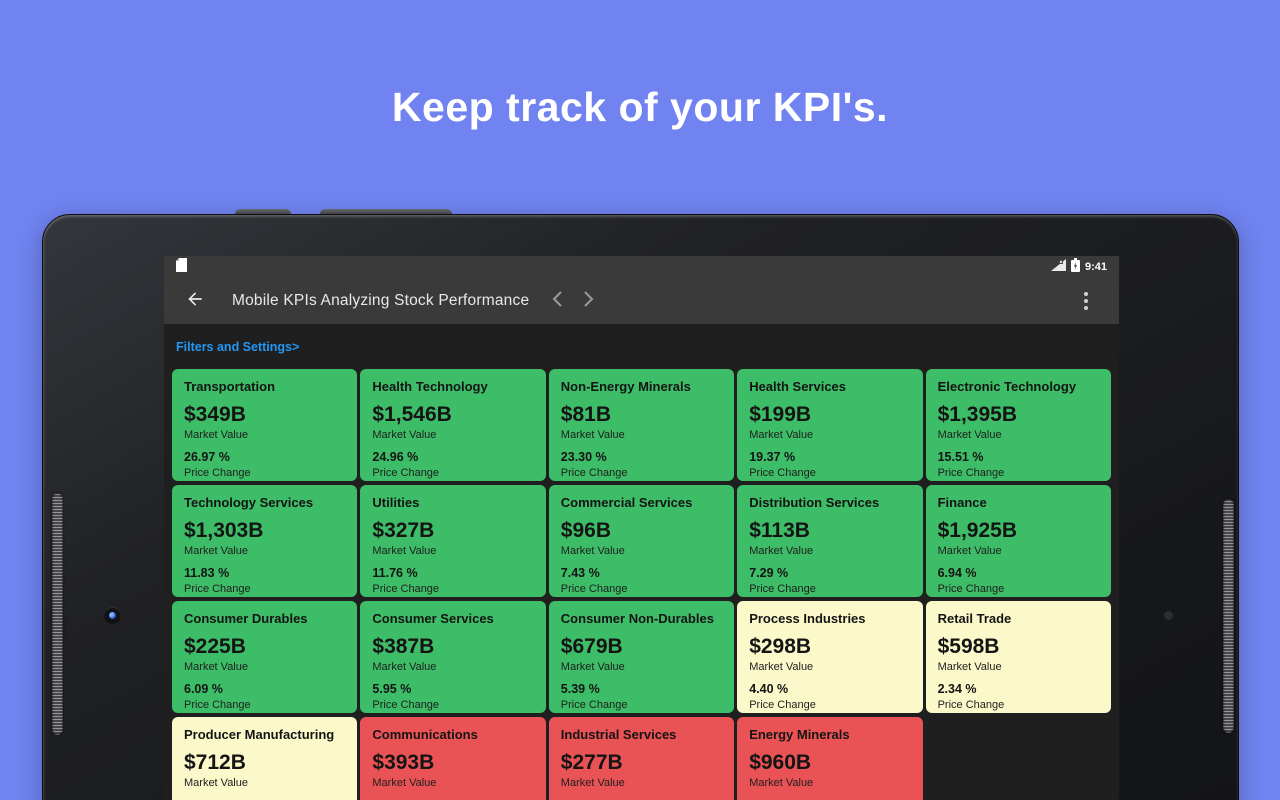  I want to click on tile-sector-name: Process Industries, so click(807, 618).